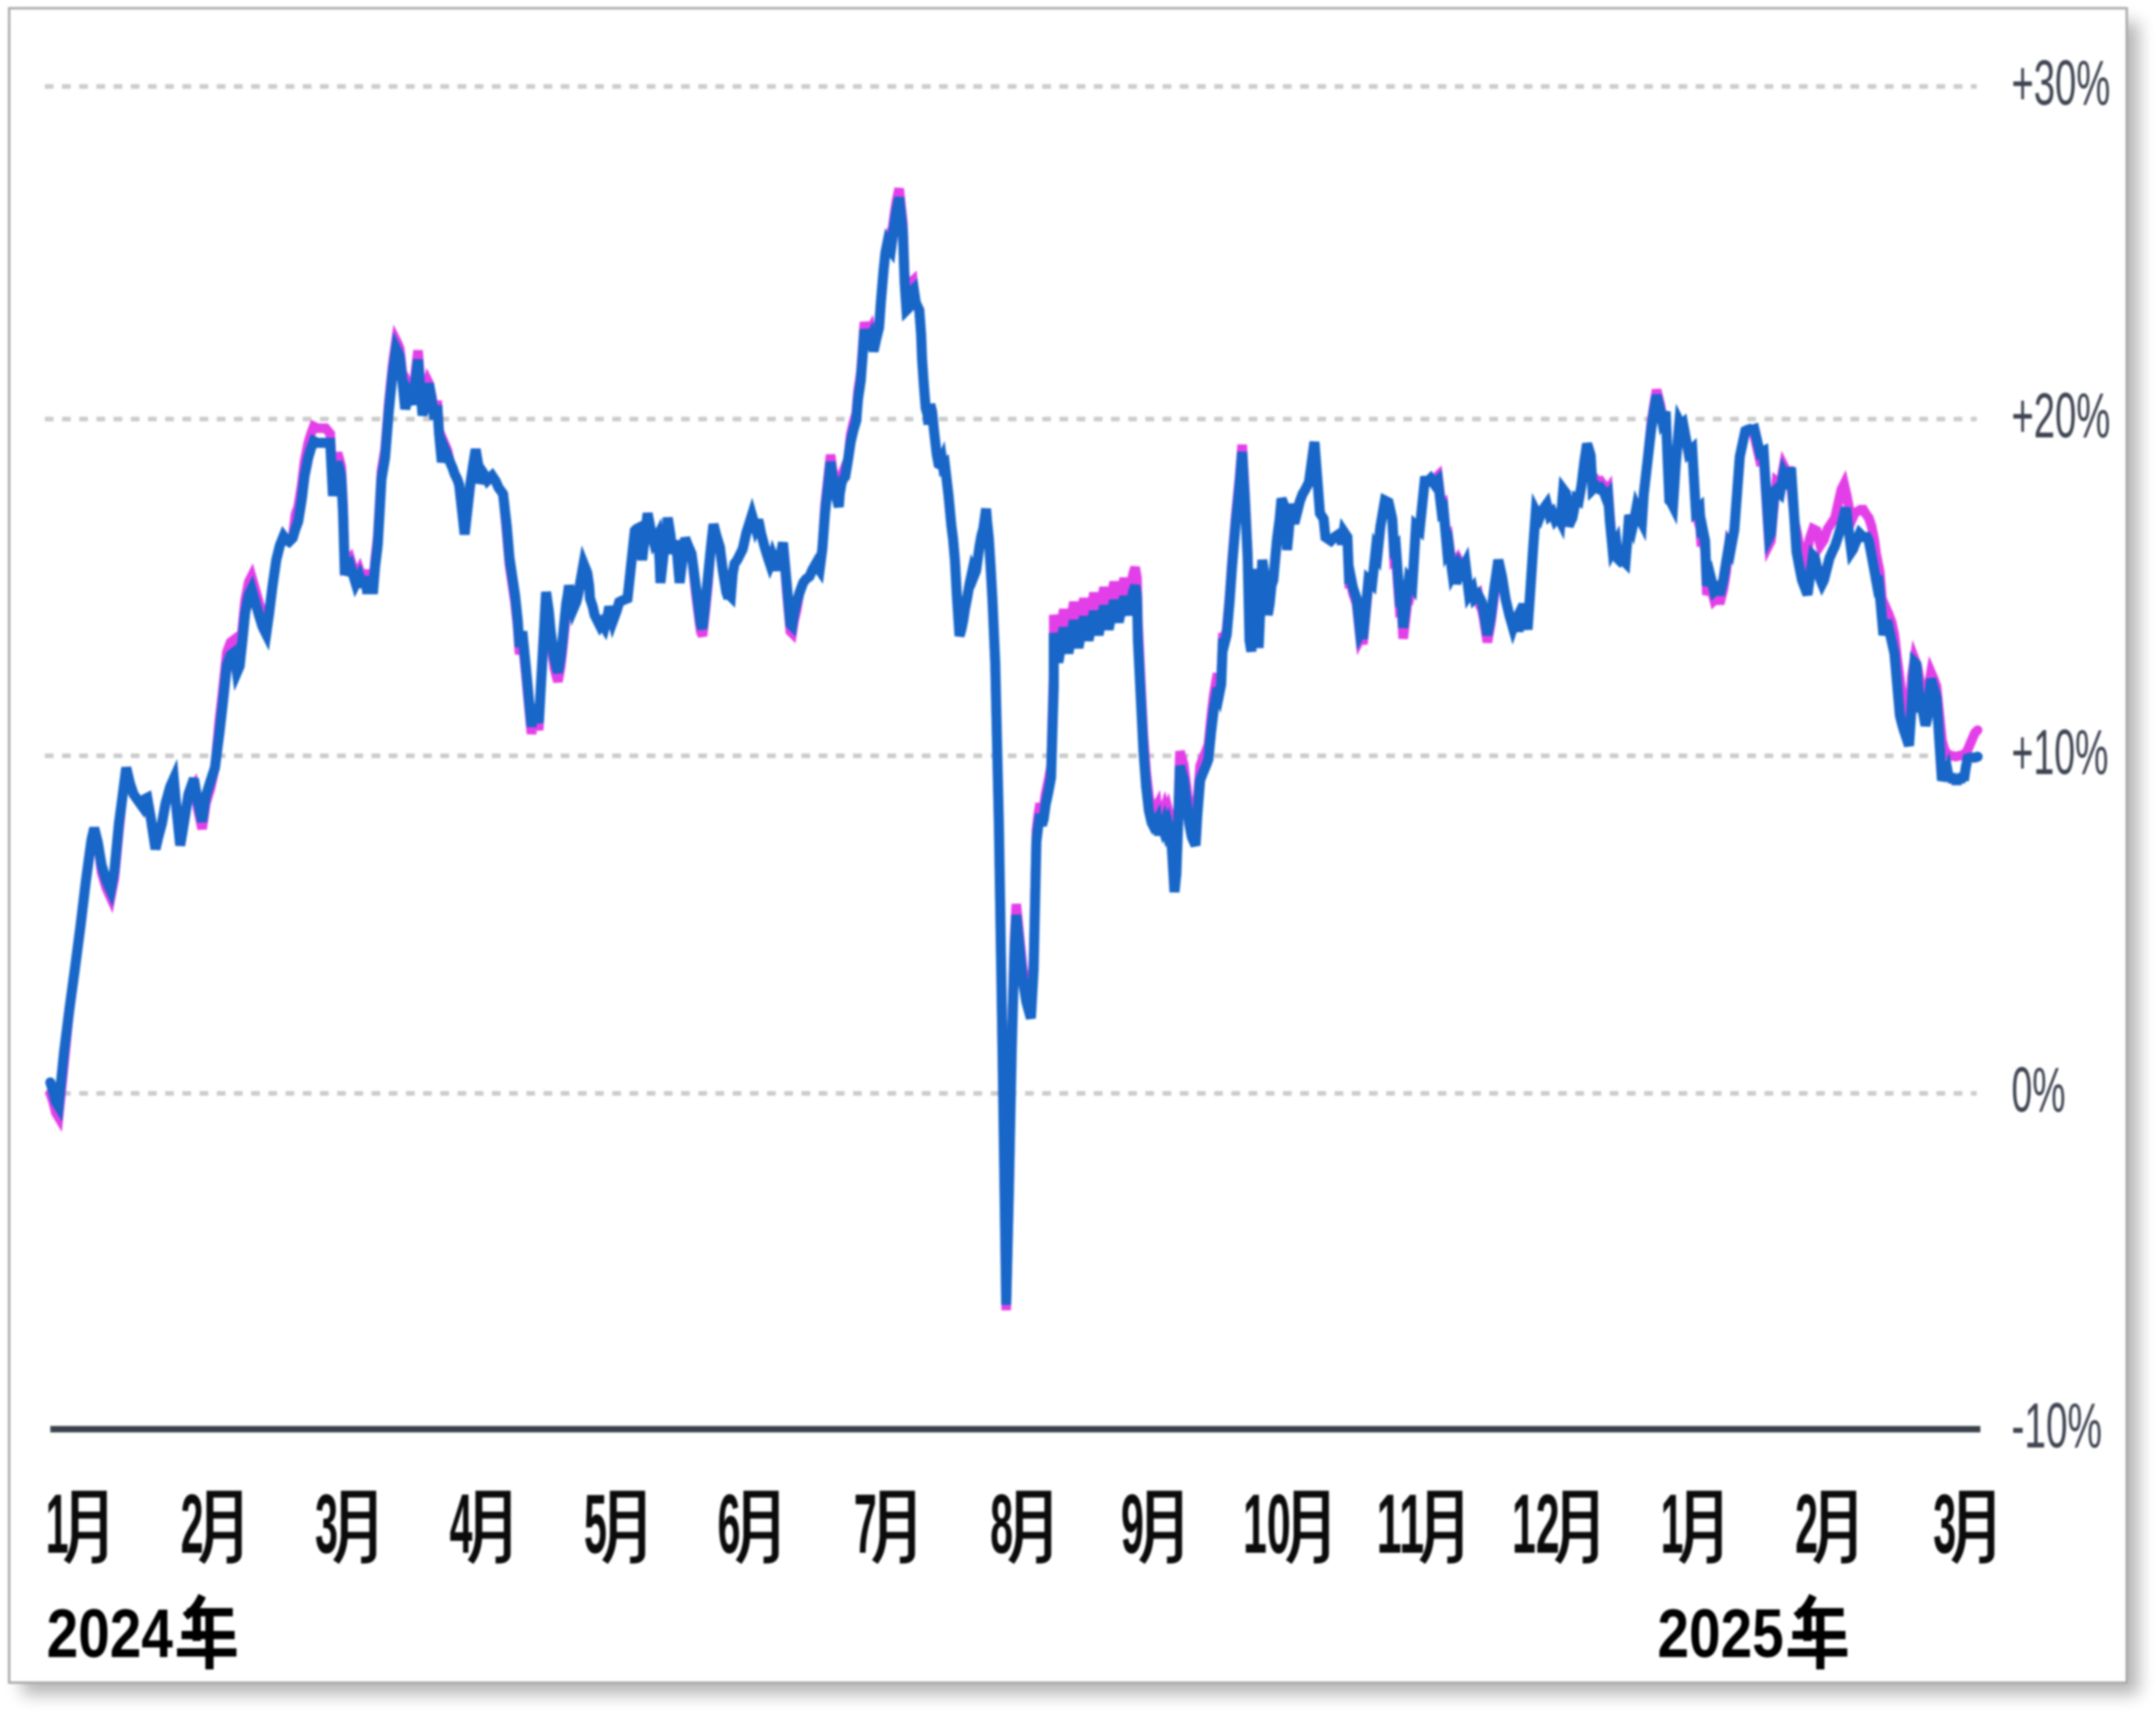  What do you see at coordinates (2060, 415) in the screenshot?
I see `svg-text: +20%` at bounding box center [2060, 415].